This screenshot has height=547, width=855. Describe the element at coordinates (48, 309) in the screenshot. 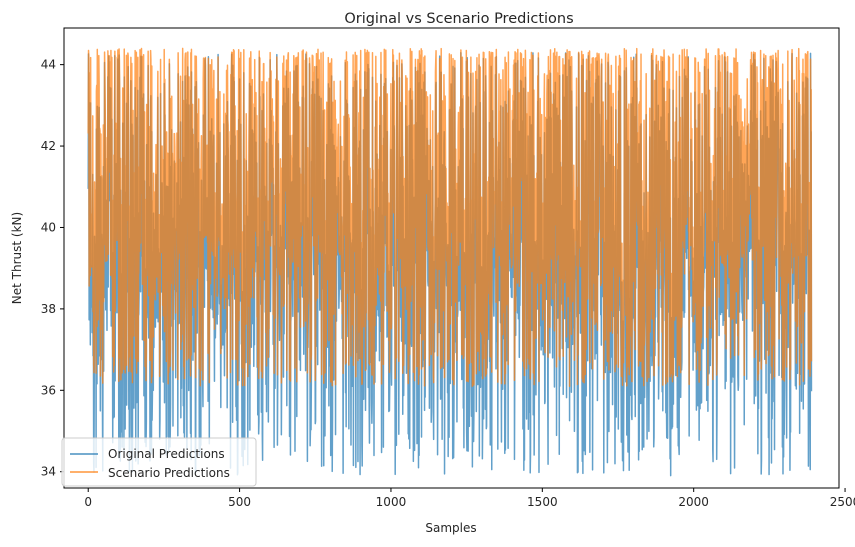

I see `y-tick-label: 38` at that location.